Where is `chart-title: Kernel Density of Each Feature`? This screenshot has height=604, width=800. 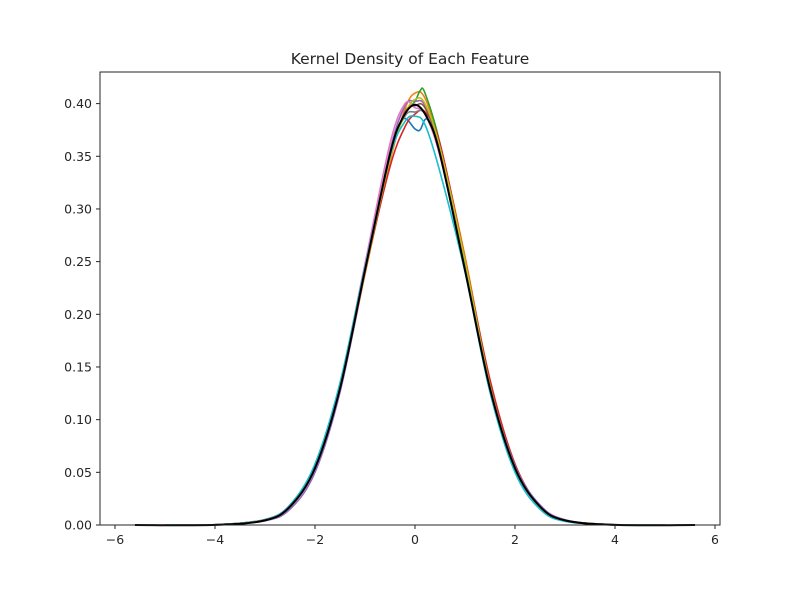
chart-title: Kernel Density of Each Feature is located at coordinates (410, 59).